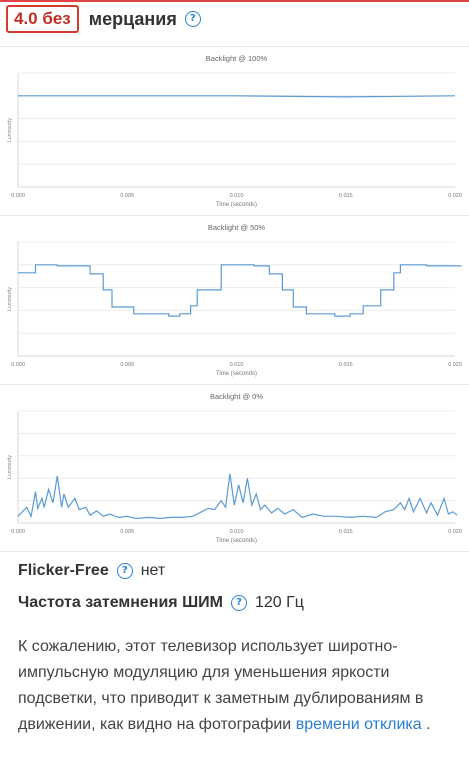 The width and height of the screenshot is (469, 781). What do you see at coordinates (236, 396) in the screenshot?
I see `chart-title: Backlight @ 0%` at bounding box center [236, 396].